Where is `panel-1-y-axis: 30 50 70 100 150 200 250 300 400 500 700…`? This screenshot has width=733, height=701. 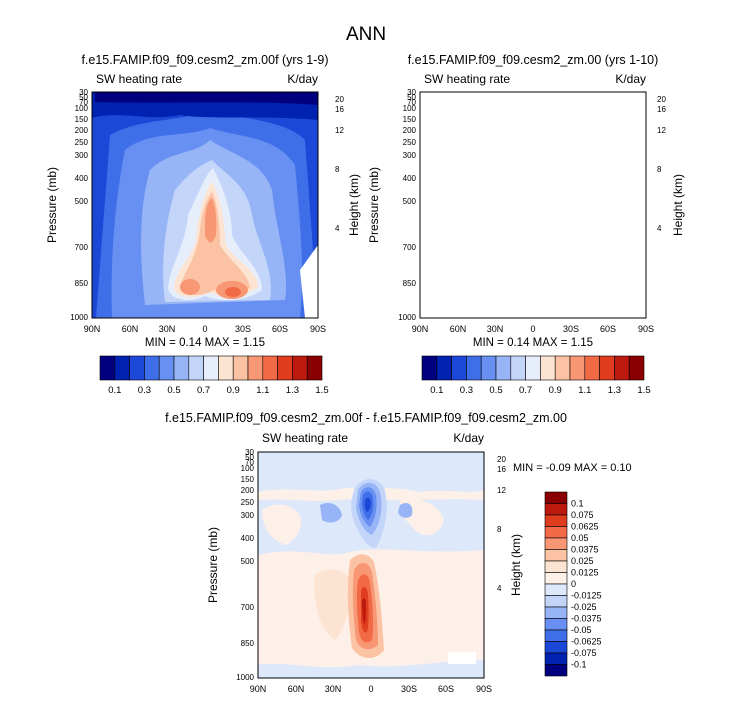 panel-1-y-axis: 30 50 70 100 150 200 250 300 400 500 700… is located at coordinates (79, 205).